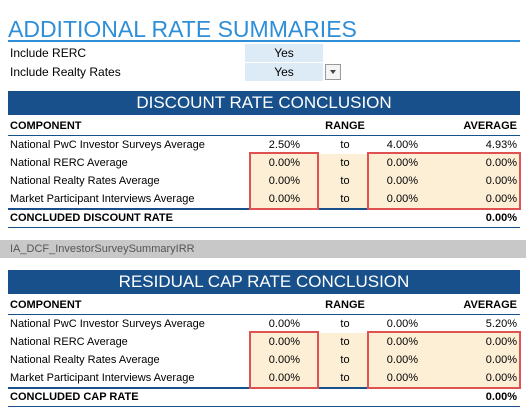 The height and width of the screenshot is (416, 526). Describe the element at coordinates (284, 145) in the screenshot. I see `range-low: 2.50%` at that location.